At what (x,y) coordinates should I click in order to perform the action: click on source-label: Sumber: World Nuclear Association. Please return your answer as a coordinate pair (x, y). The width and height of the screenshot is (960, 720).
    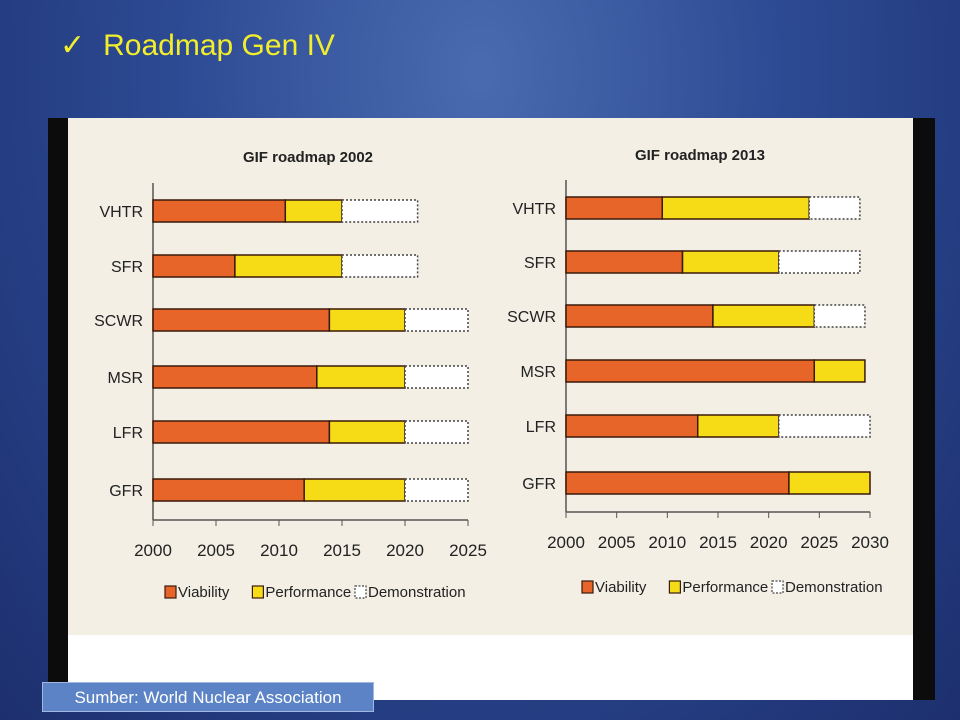
    Looking at the image, I should click on (208, 697).